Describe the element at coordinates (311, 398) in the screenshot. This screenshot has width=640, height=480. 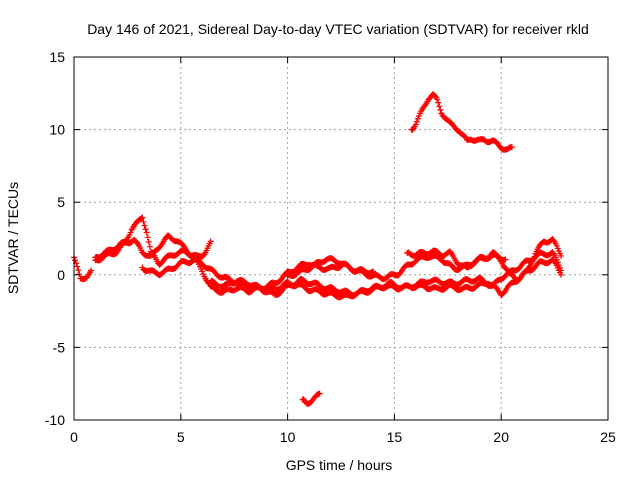
I see `series-arc-low` at that location.